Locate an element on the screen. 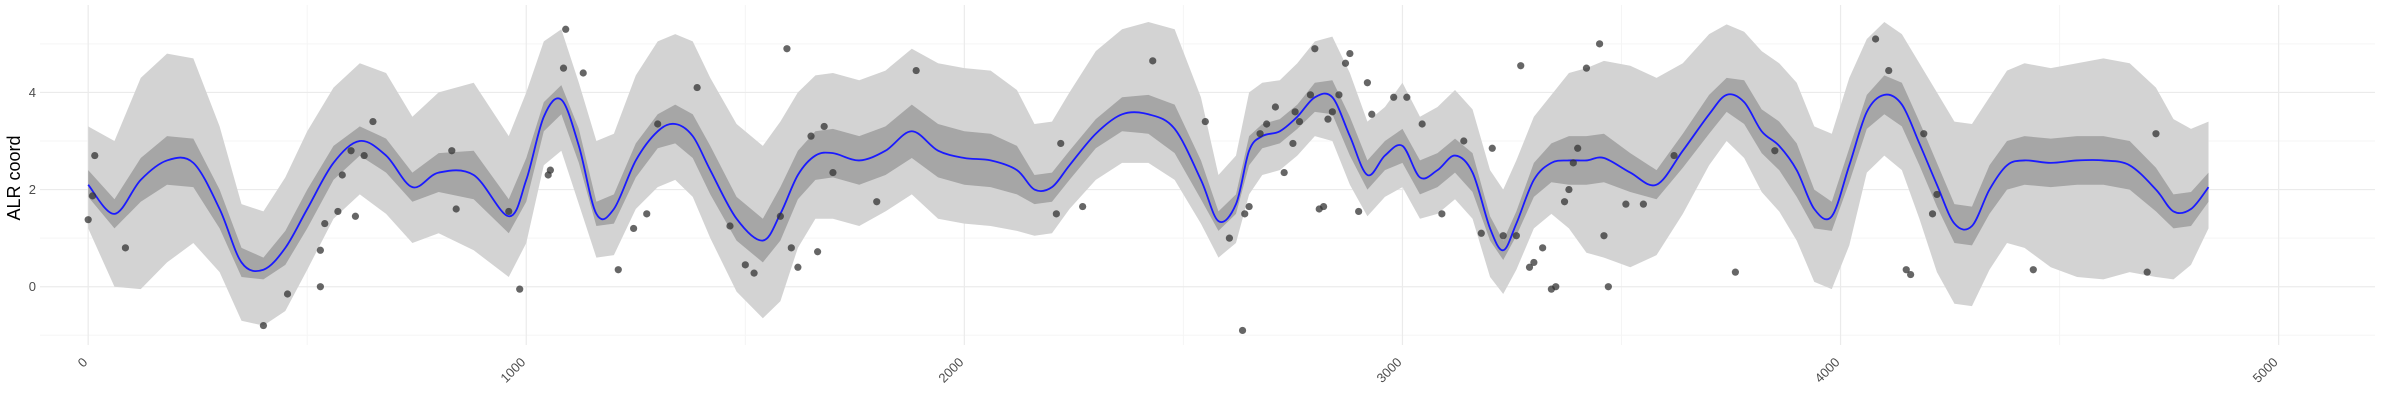  y-tick-label: 4 is located at coordinates (32, 92).